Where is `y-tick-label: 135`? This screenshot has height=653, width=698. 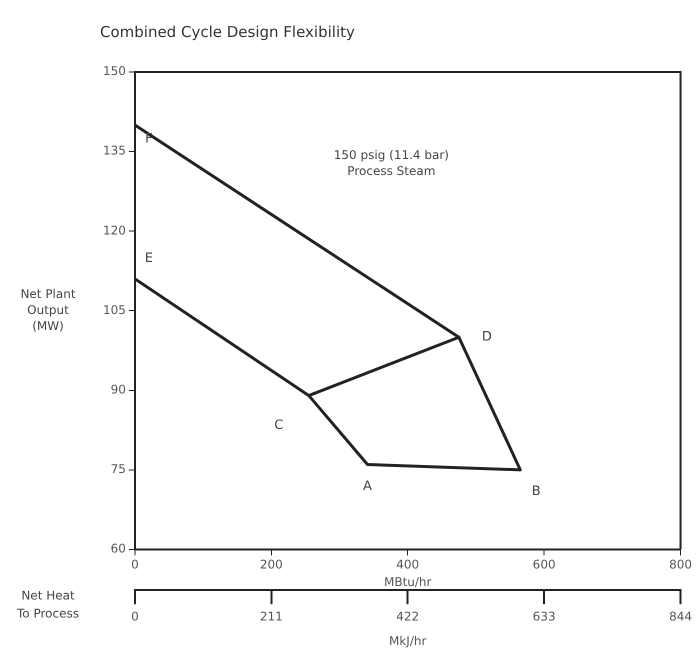 y-tick-label: 135 is located at coordinates (114, 151).